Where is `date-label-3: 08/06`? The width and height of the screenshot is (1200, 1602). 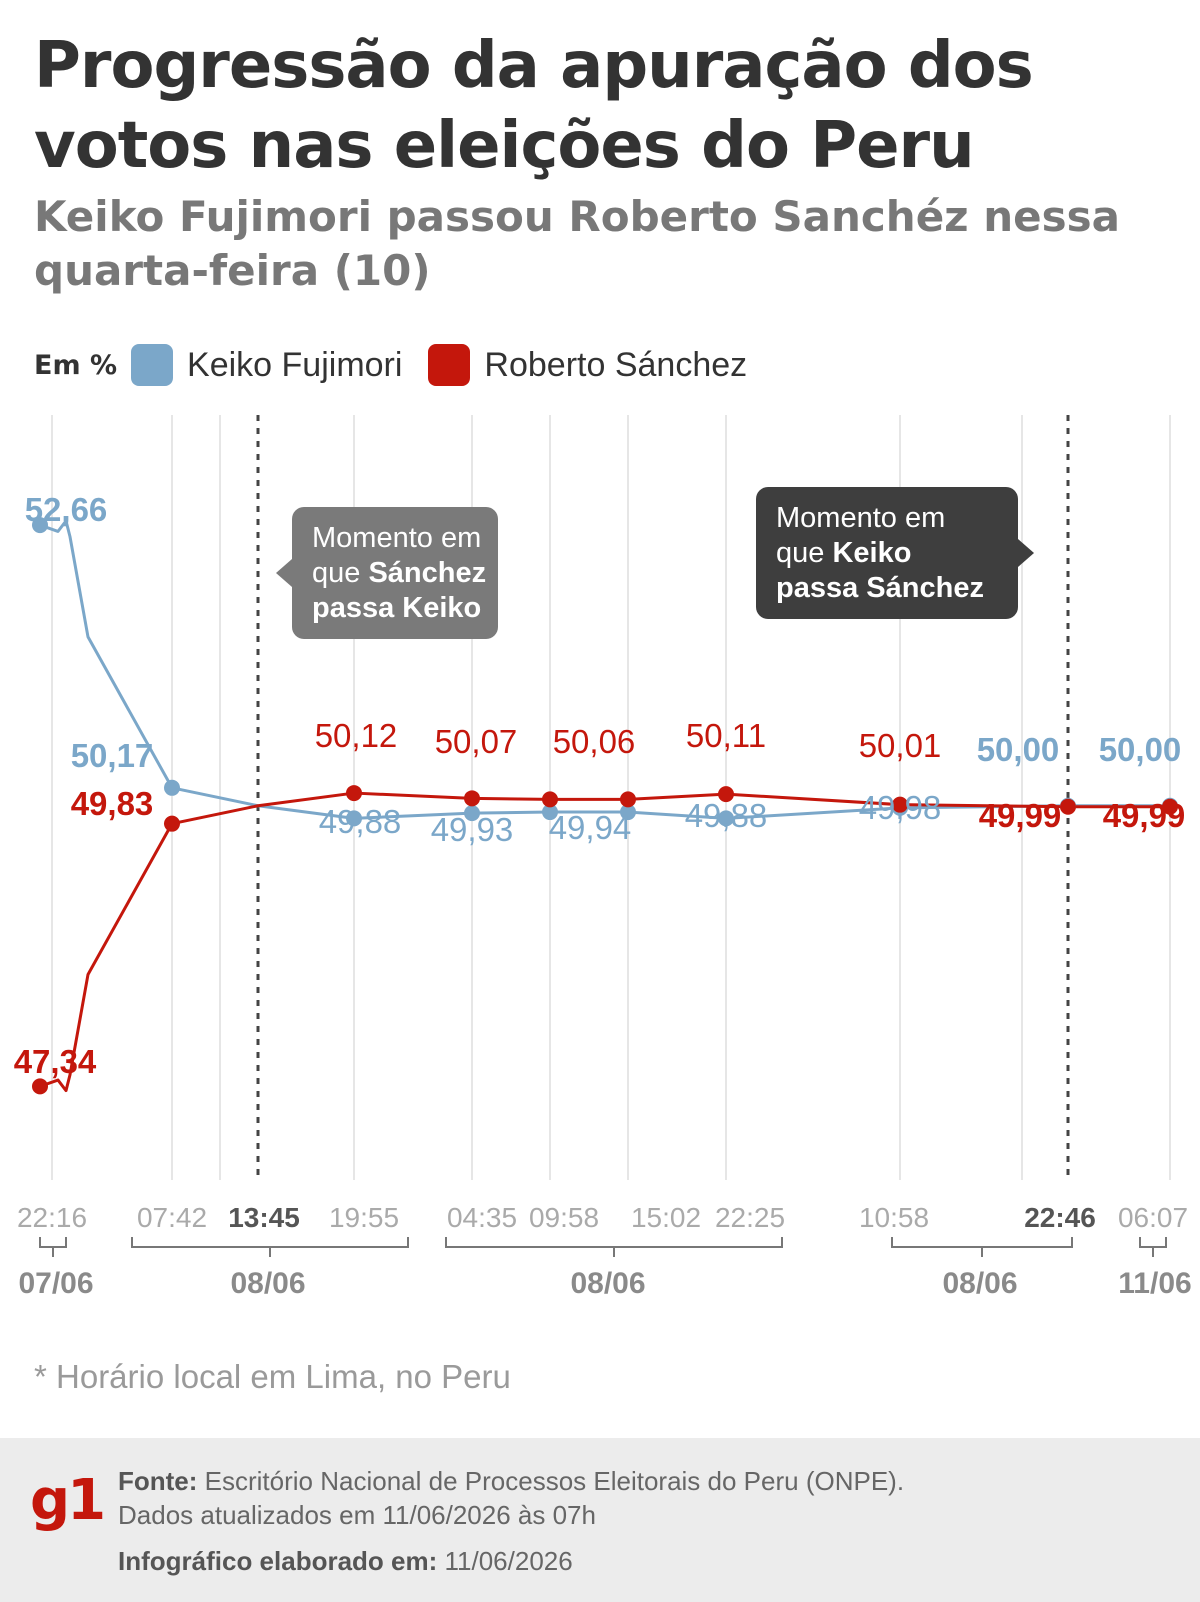
date-label-3: 08/06 is located at coordinates (979, 1281).